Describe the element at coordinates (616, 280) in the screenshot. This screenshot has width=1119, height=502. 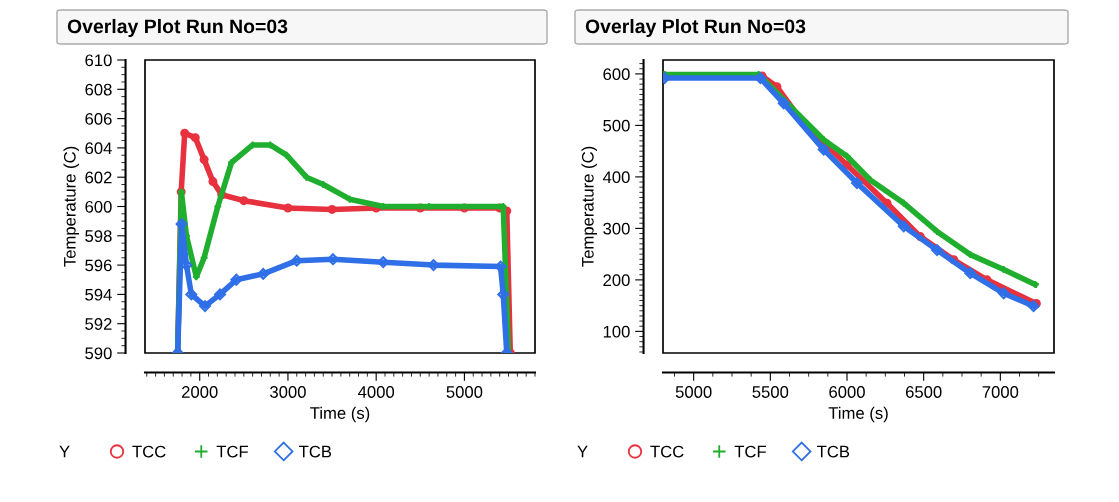
I see `y-tick-label: 200` at that location.